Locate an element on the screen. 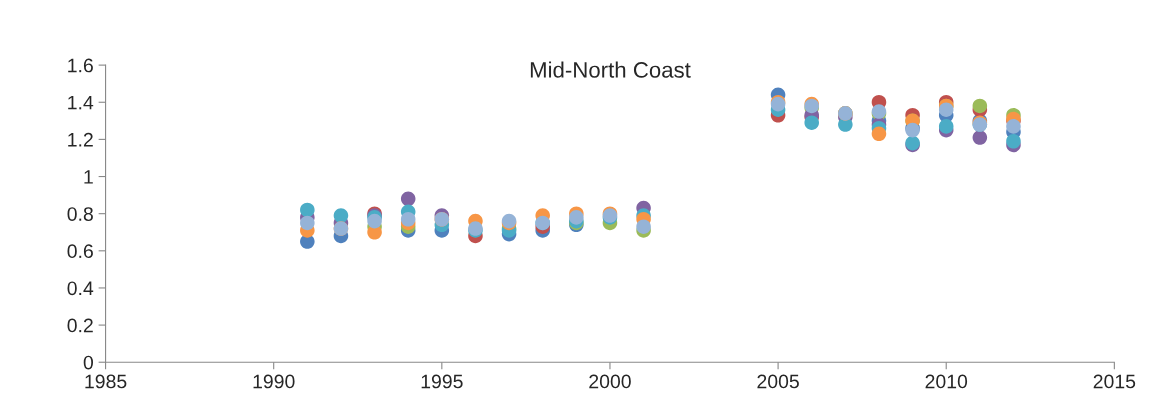 The width and height of the screenshot is (1173, 407). y-tick-label: 1.2 is located at coordinates (80, 139).